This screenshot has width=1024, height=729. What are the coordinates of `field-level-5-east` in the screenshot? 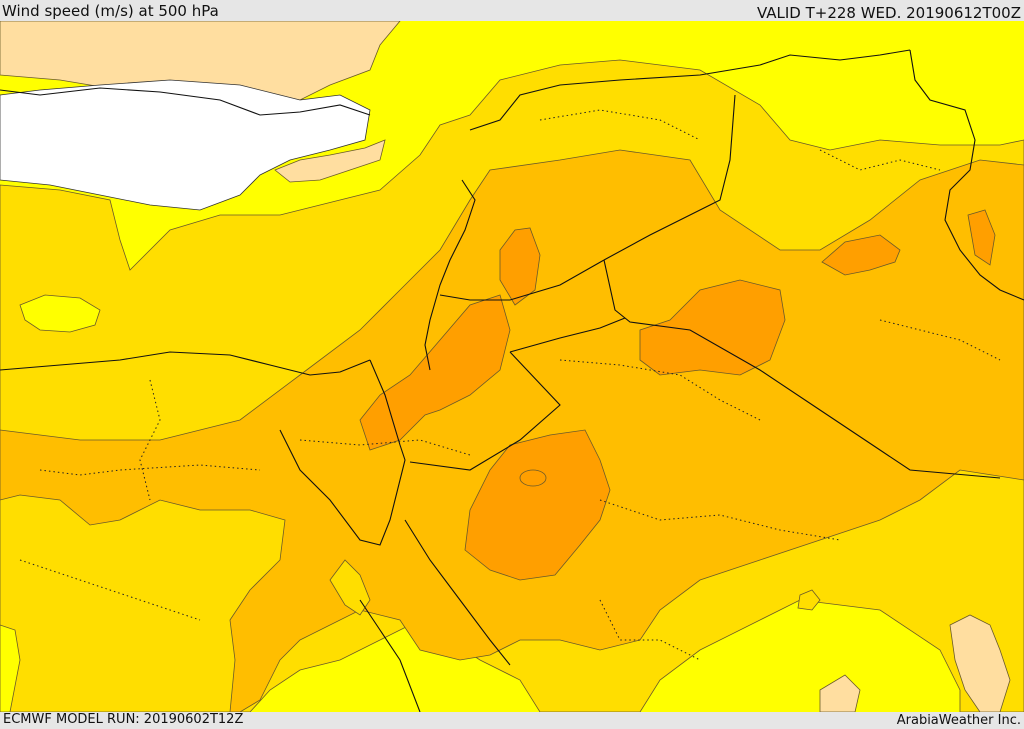 It's located at (712, 327).